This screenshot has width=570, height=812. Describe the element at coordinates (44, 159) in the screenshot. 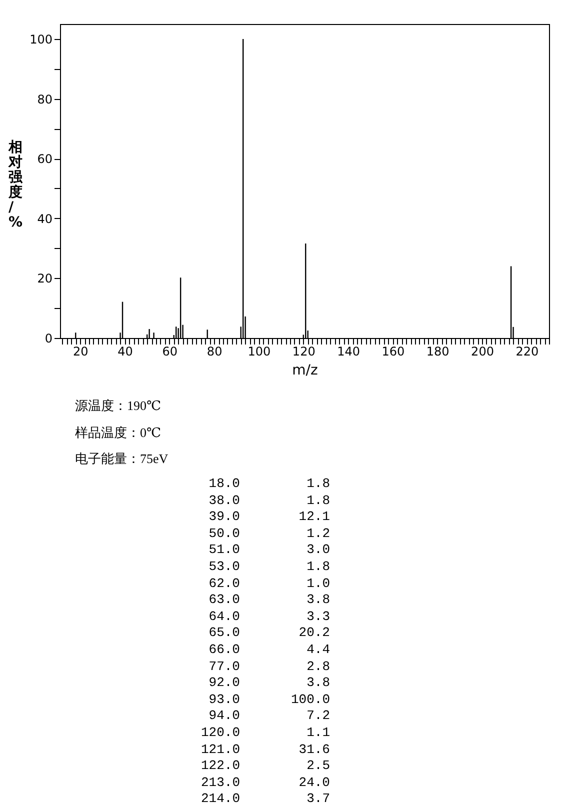

I see `y-tick-label: 60` at that location.